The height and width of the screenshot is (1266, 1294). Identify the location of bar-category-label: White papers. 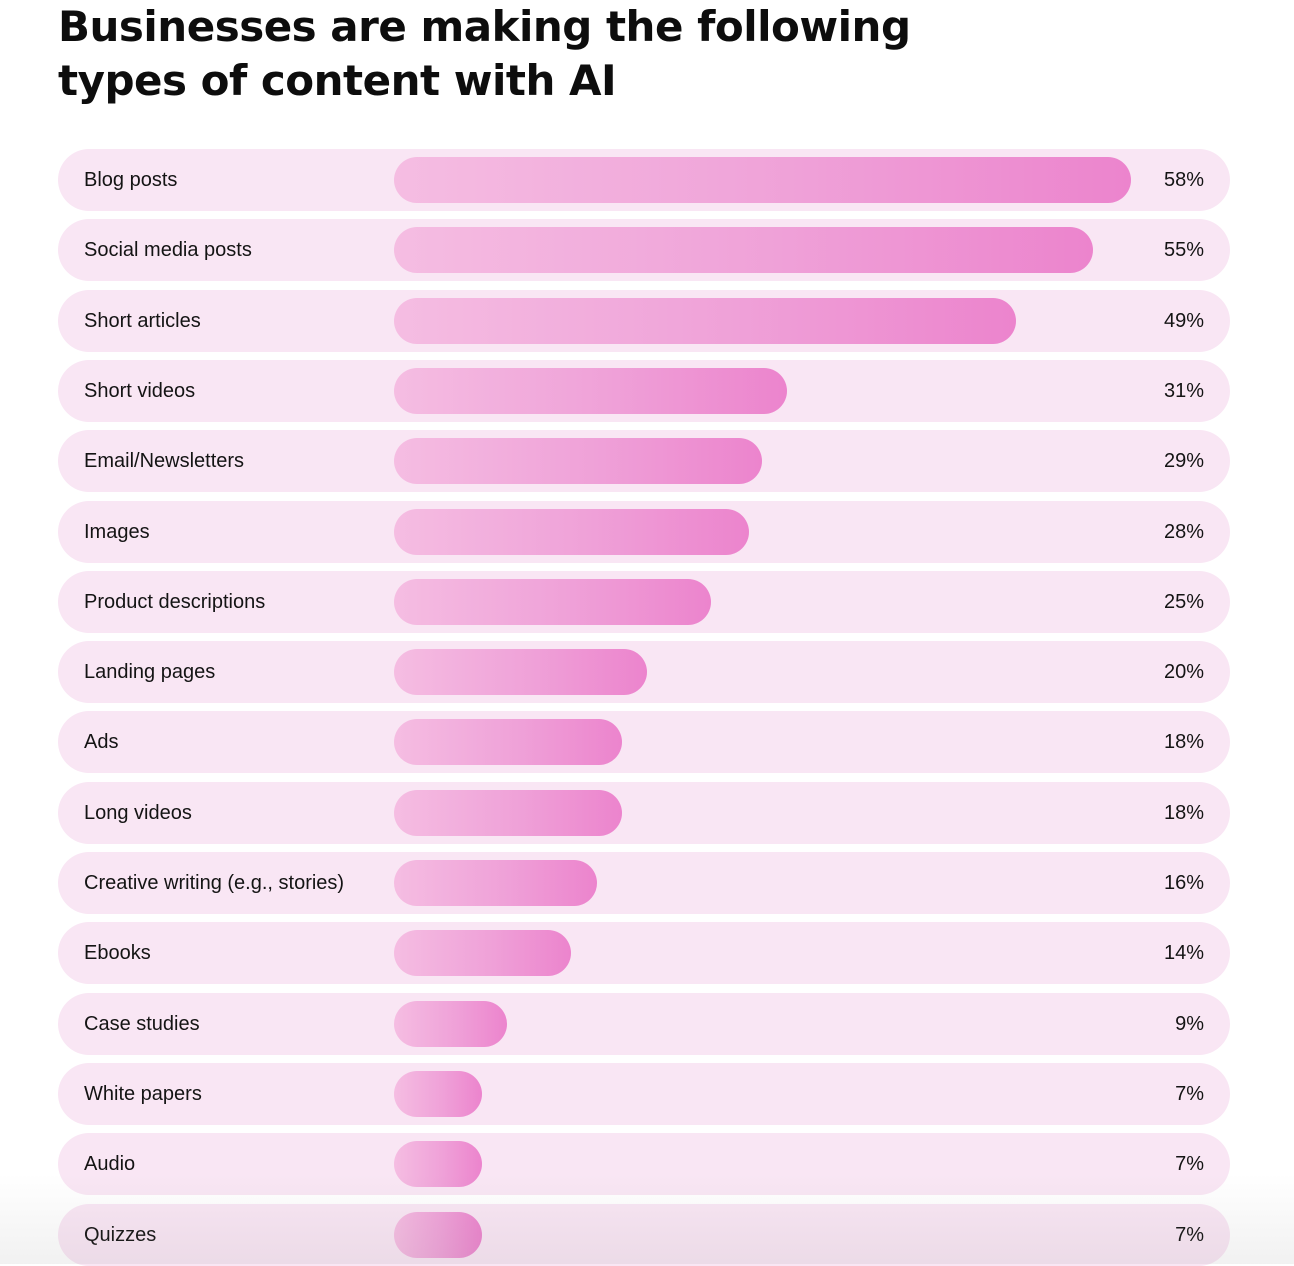
(143, 1094).